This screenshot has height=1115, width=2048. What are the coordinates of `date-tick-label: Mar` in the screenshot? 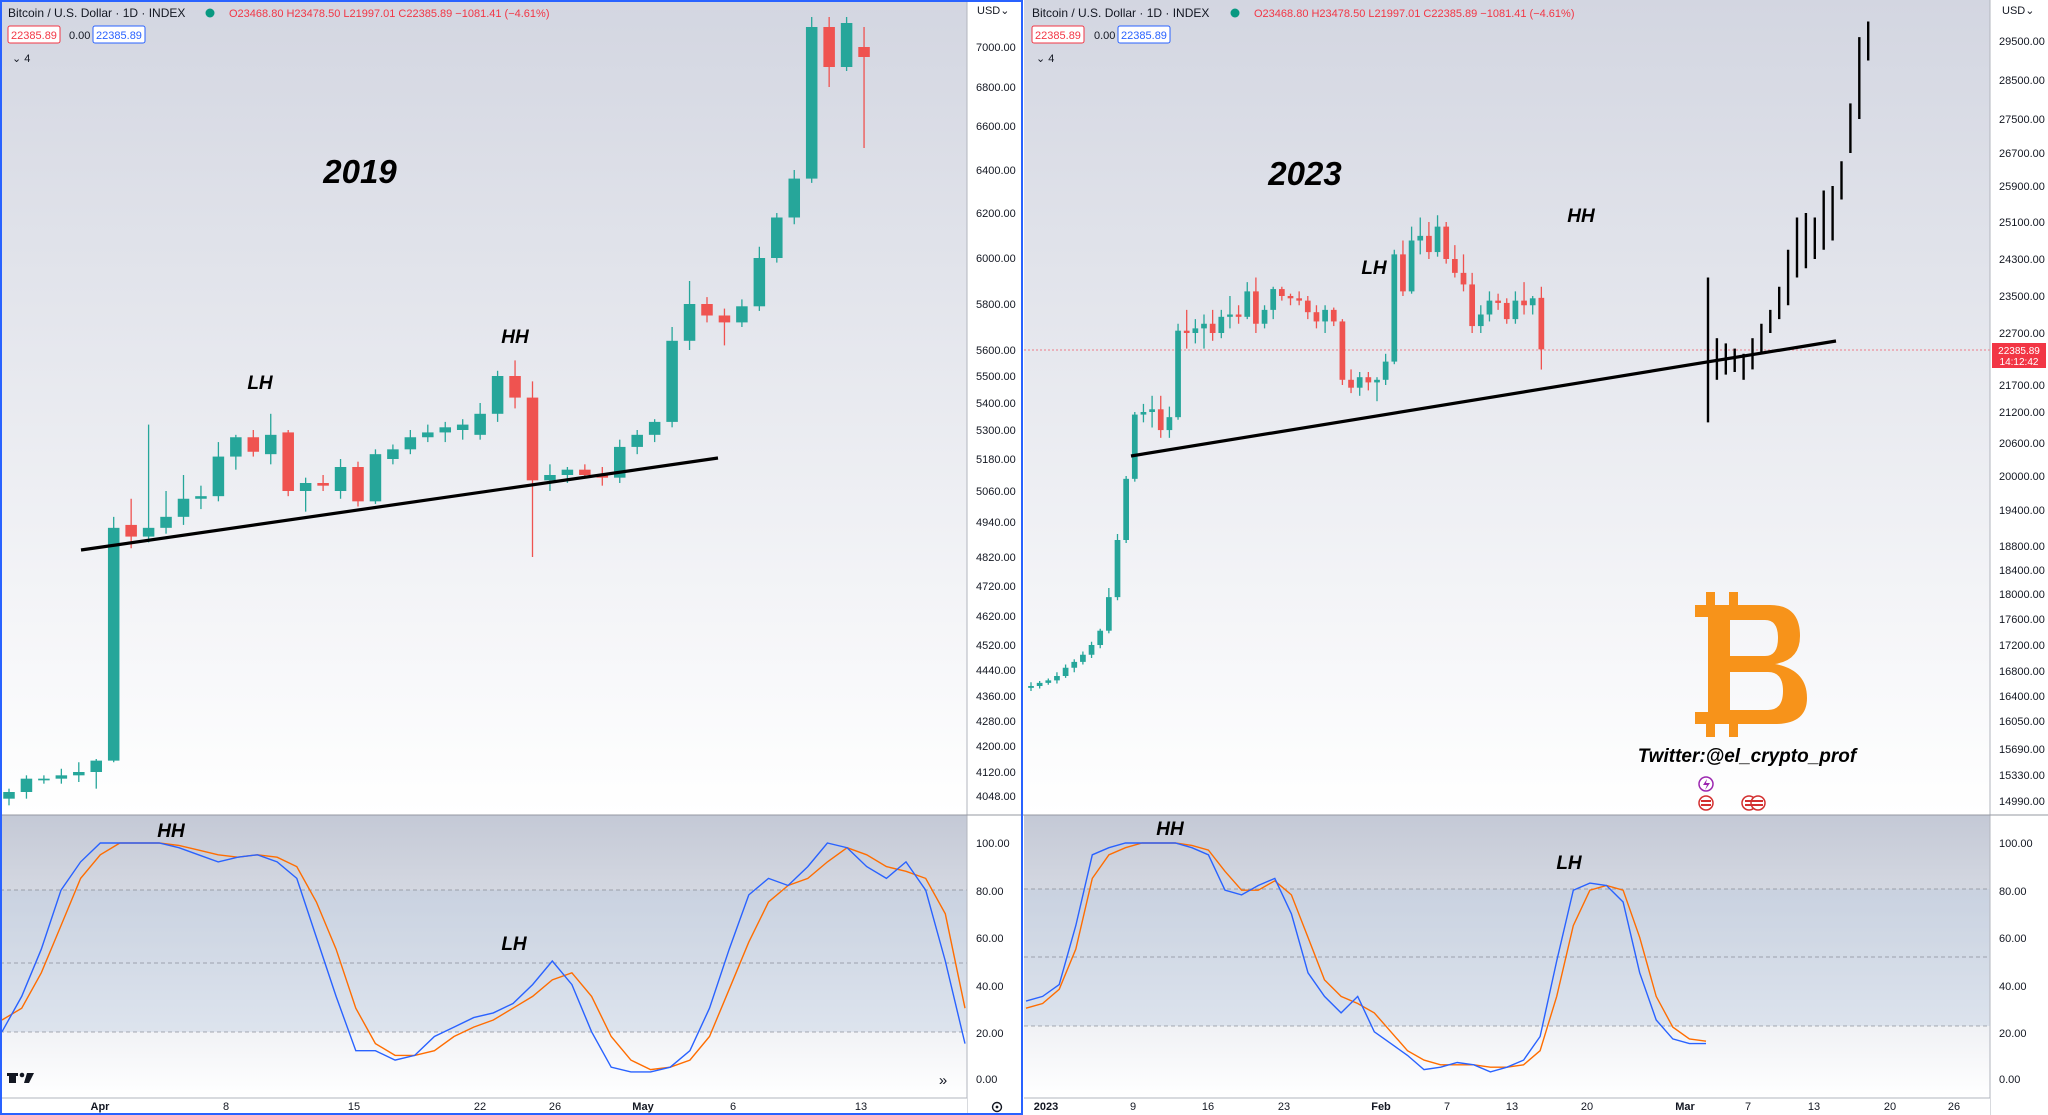 It's located at (1685, 1107).